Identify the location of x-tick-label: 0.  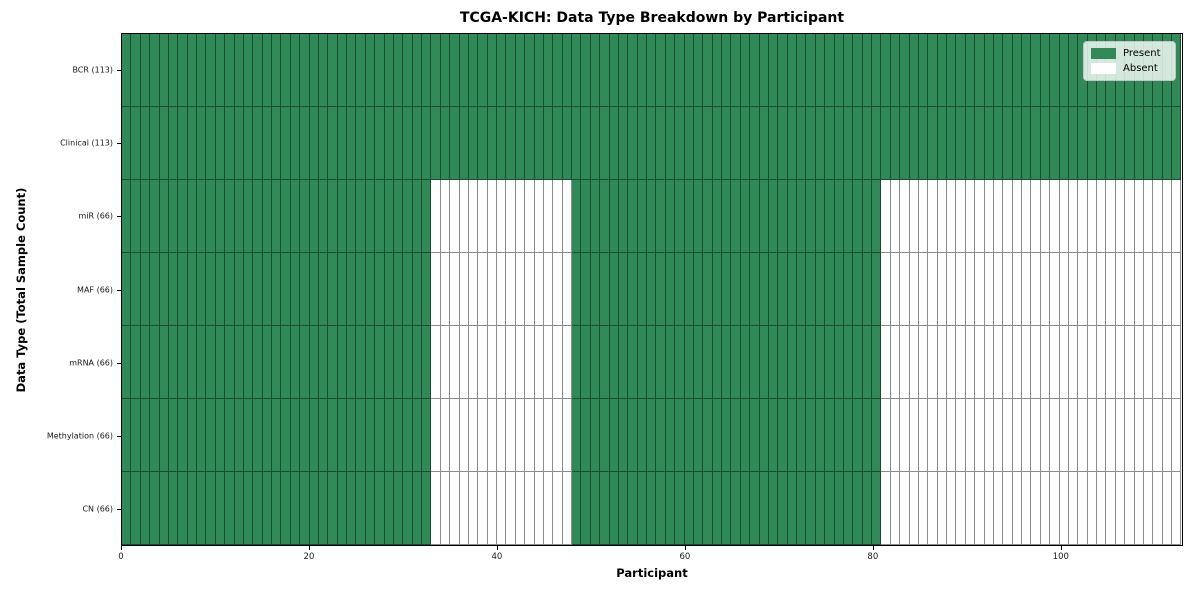
(121, 557).